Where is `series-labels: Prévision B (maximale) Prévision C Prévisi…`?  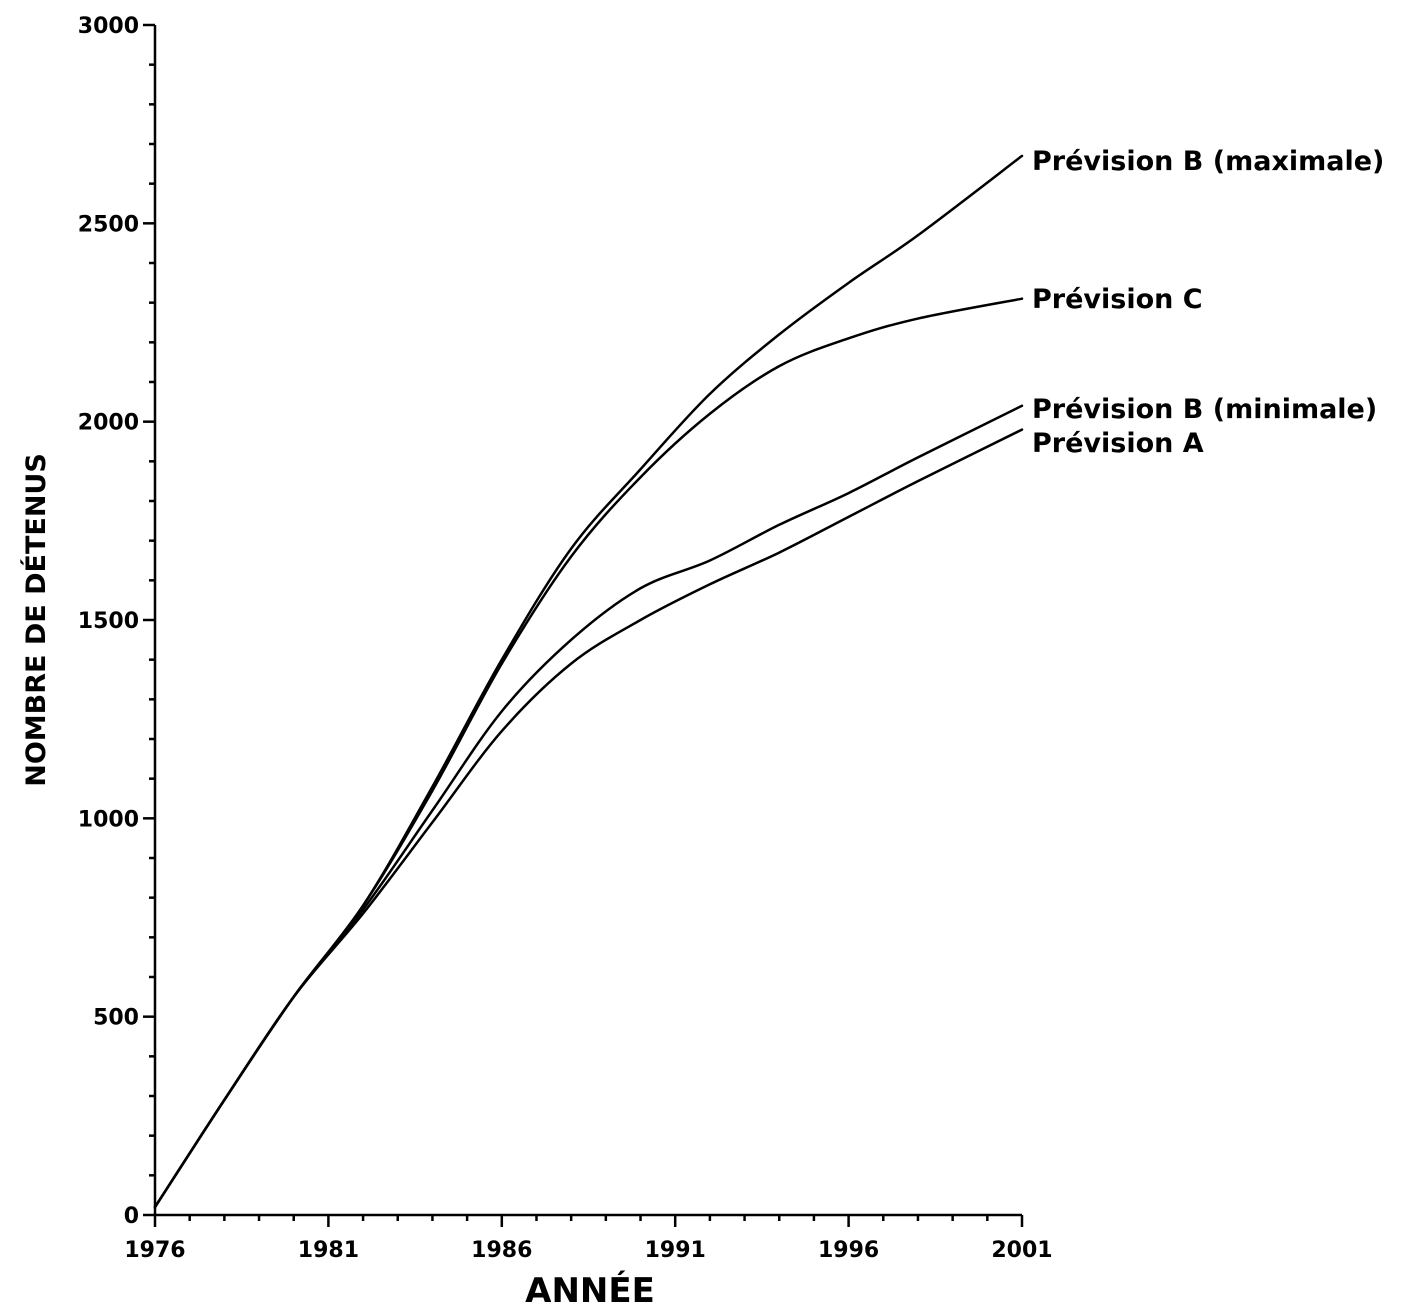 series-labels: Prévision B (maximale) Prévision C Prévisi… is located at coordinates (1208, 302).